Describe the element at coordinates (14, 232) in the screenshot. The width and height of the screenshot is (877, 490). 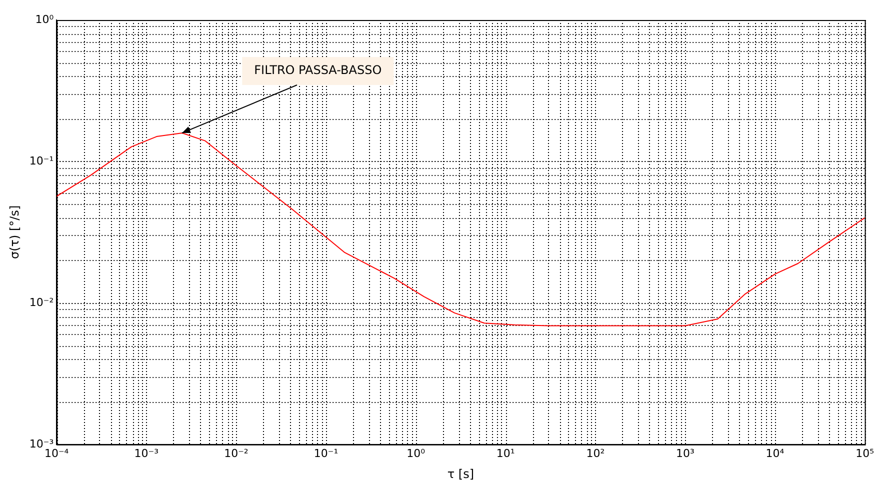
I see `y-axis-title: σ(τ) [°/s]` at that location.